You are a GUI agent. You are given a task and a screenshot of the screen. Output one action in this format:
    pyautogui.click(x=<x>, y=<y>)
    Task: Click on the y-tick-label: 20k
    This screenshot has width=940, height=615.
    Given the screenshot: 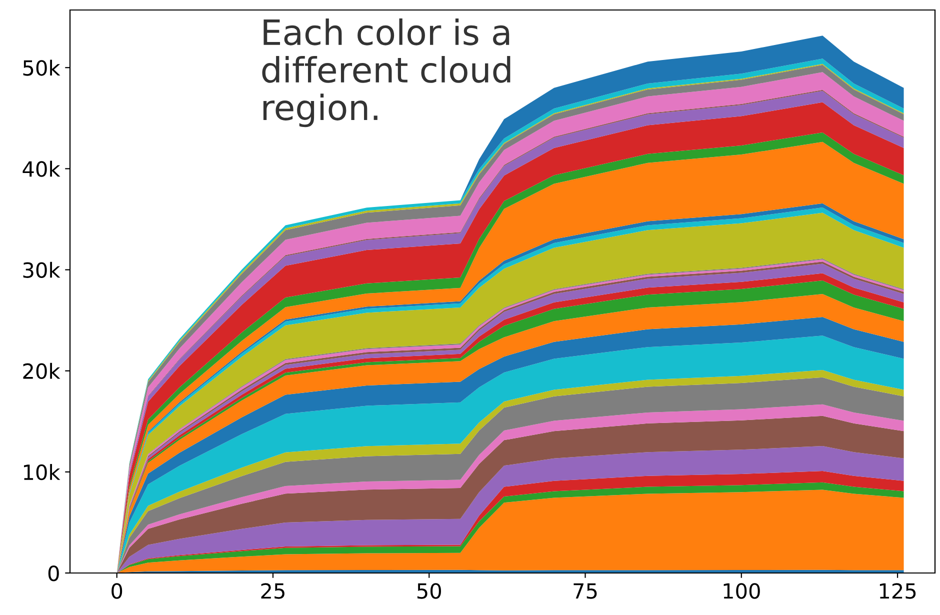 What is the action you would take?
    pyautogui.click(x=41, y=371)
    